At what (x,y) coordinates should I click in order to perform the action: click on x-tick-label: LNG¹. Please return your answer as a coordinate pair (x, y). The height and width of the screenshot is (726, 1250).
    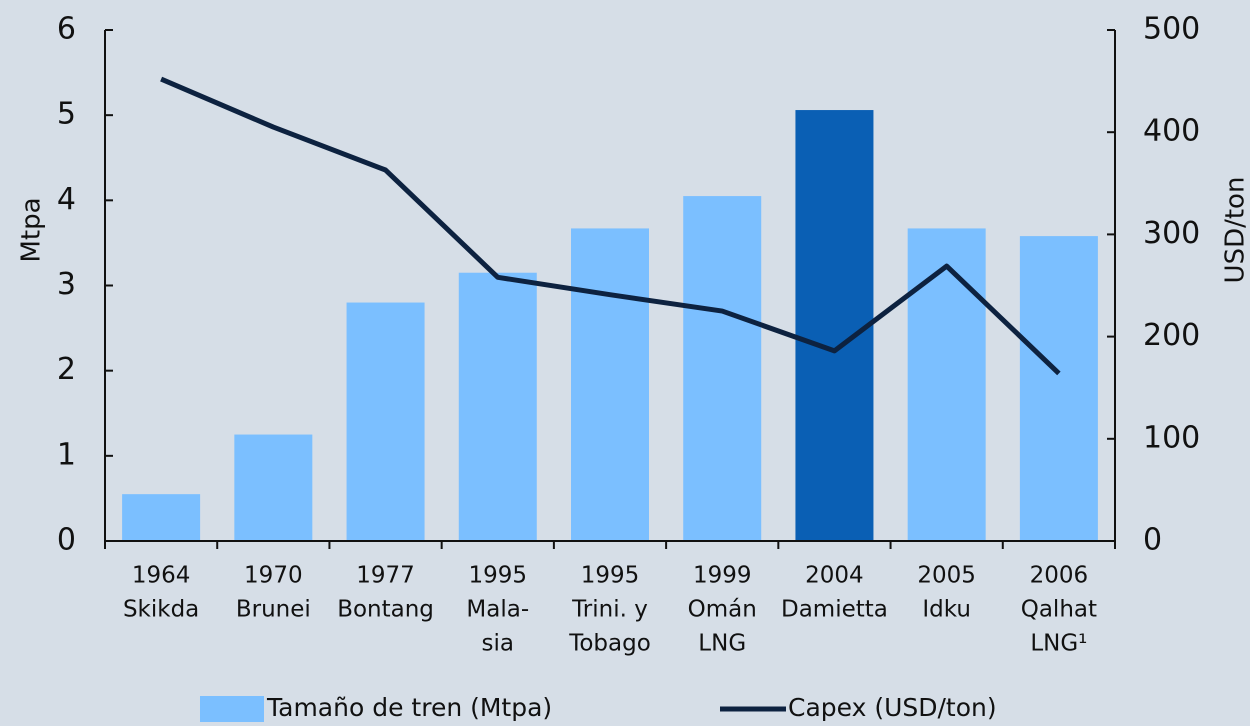
    Looking at the image, I should click on (1058, 644).